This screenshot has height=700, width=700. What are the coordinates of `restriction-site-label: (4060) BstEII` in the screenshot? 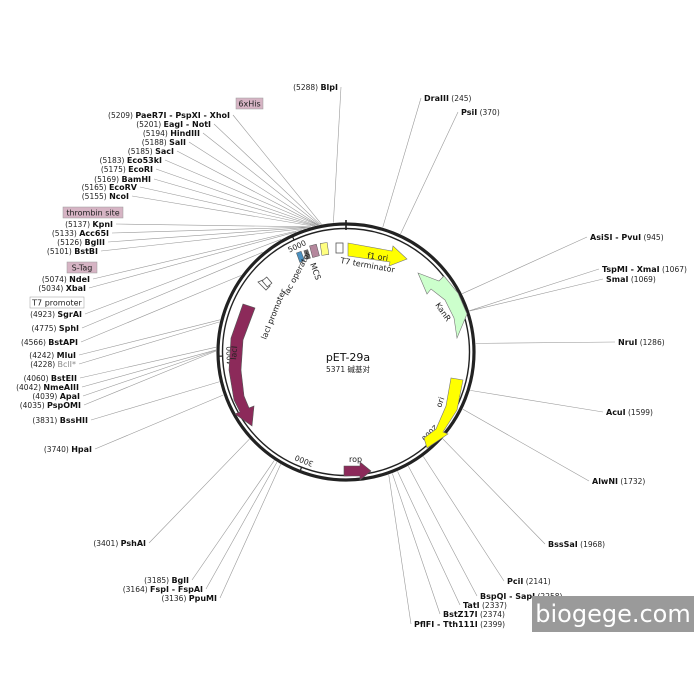 It's located at (50, 378).